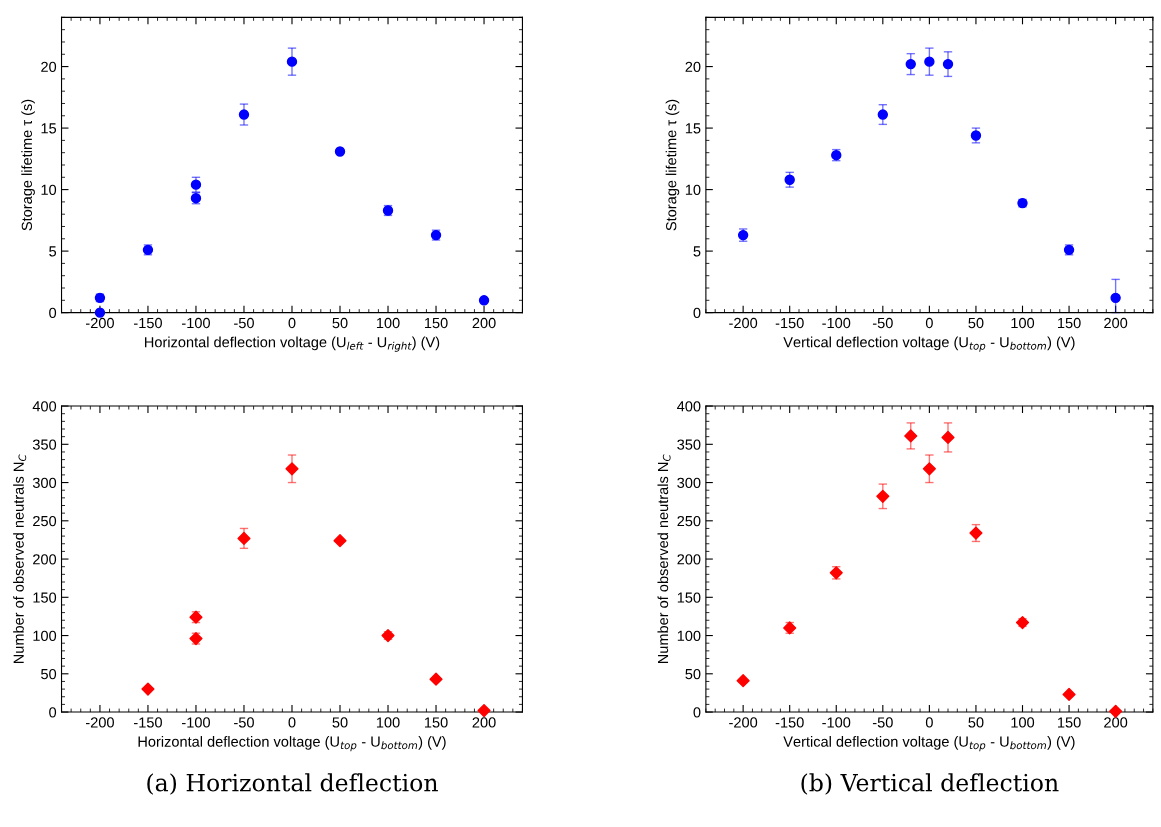 This screenshot has width=1161, height=827. I want to click on x-axis-title: Horizontal deflection voltage (U$_{left}$ - U$_{right}$) (V), so click(292, 344).